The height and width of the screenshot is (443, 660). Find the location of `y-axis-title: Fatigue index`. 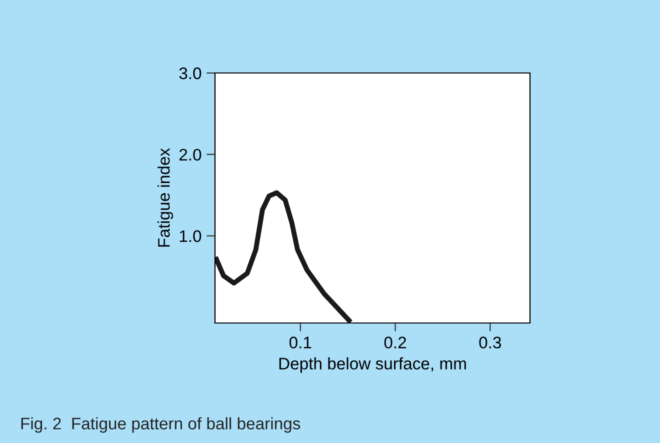

y-axis-title: Fatigue index is located at coordinates (166, 197).